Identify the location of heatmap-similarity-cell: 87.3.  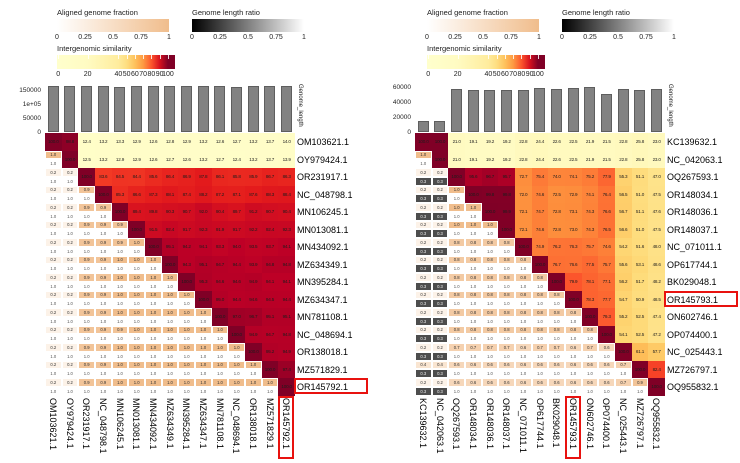
(153, 194).